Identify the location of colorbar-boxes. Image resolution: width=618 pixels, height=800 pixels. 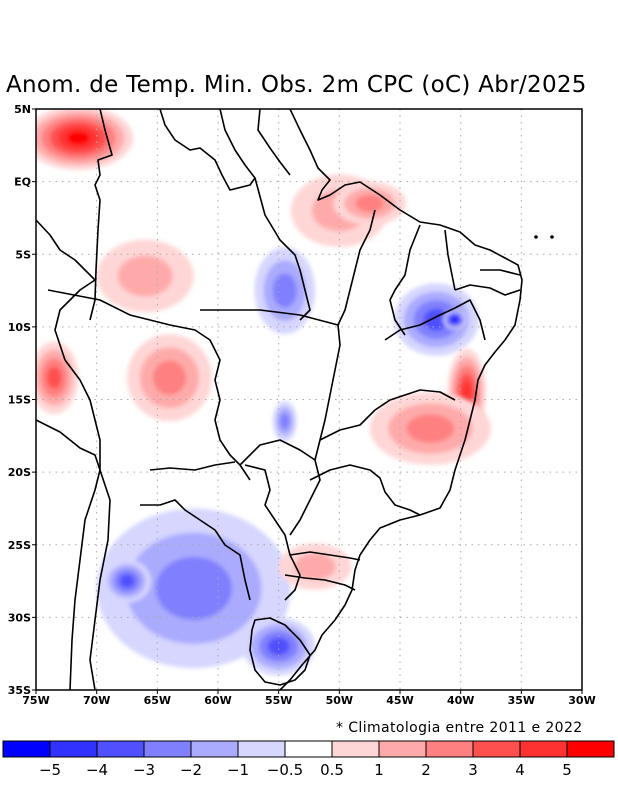
(308, 749).